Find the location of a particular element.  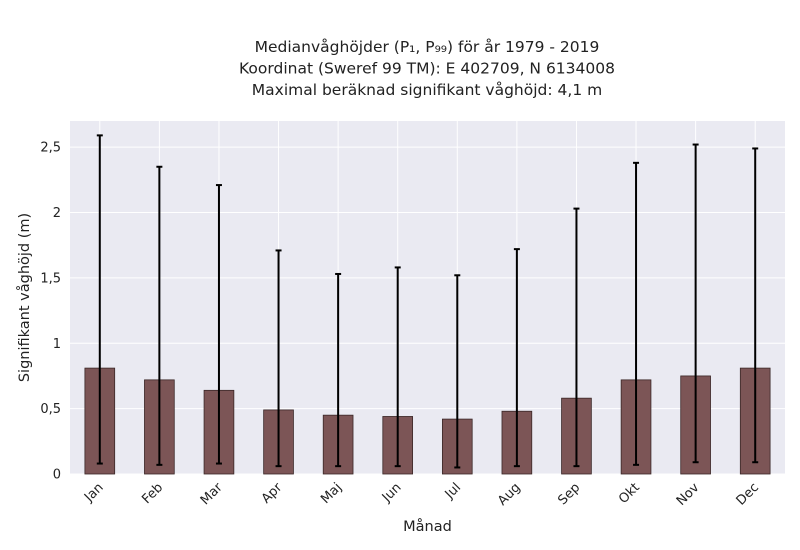

x-tick-label: Jan is located at coordinates (93, 492).